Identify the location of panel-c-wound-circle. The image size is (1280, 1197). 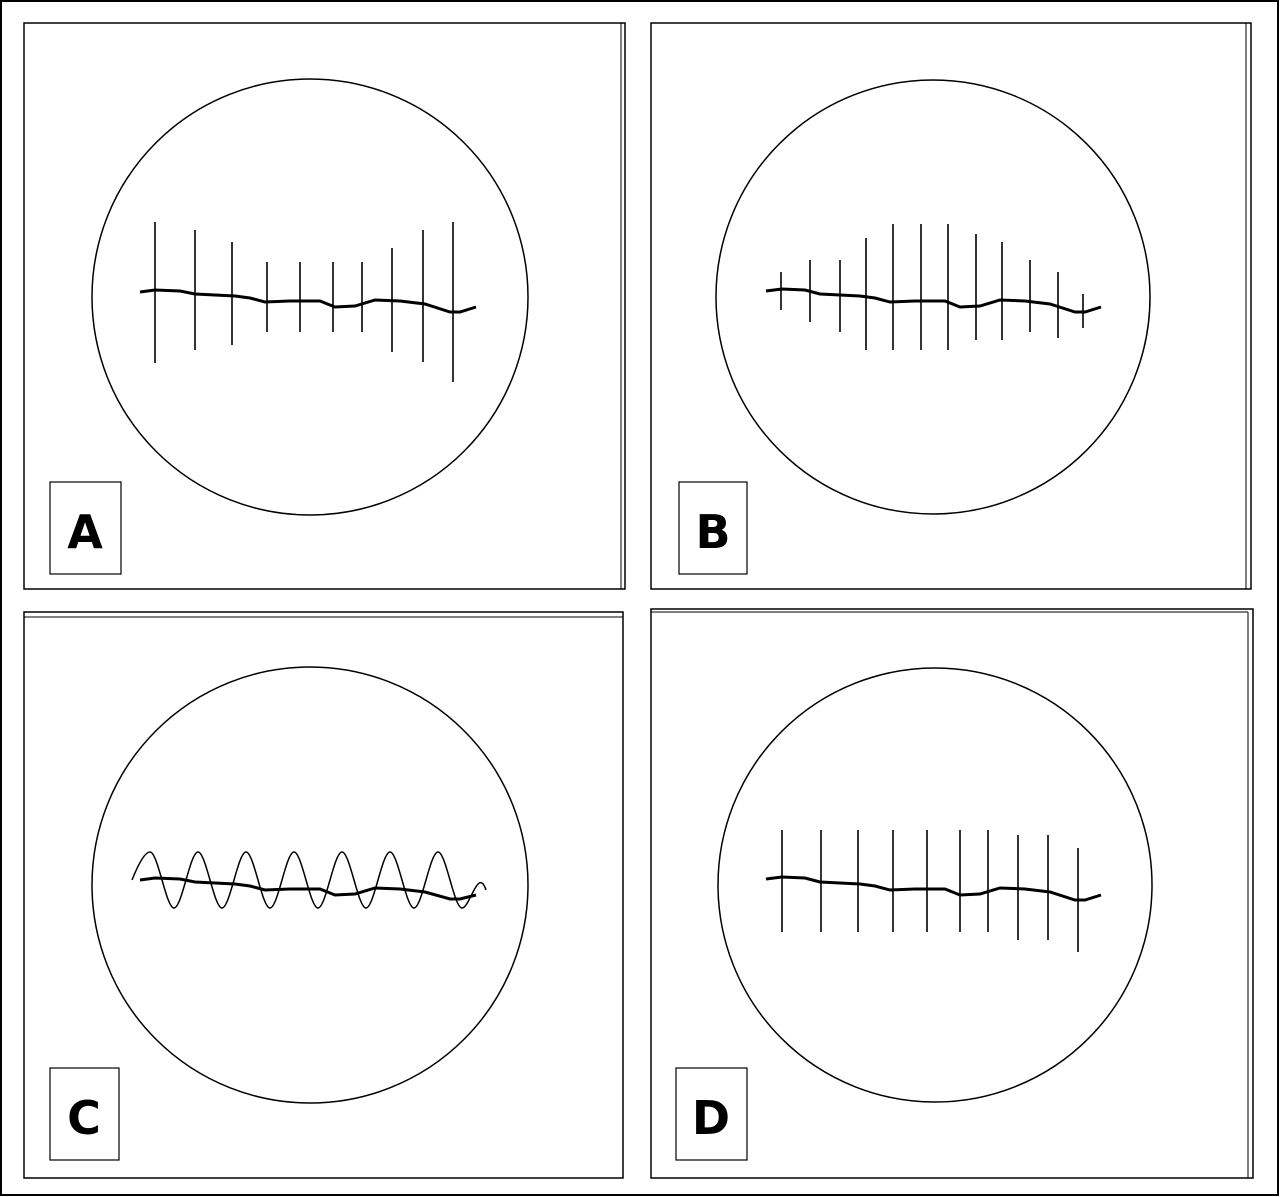
(310, 885).